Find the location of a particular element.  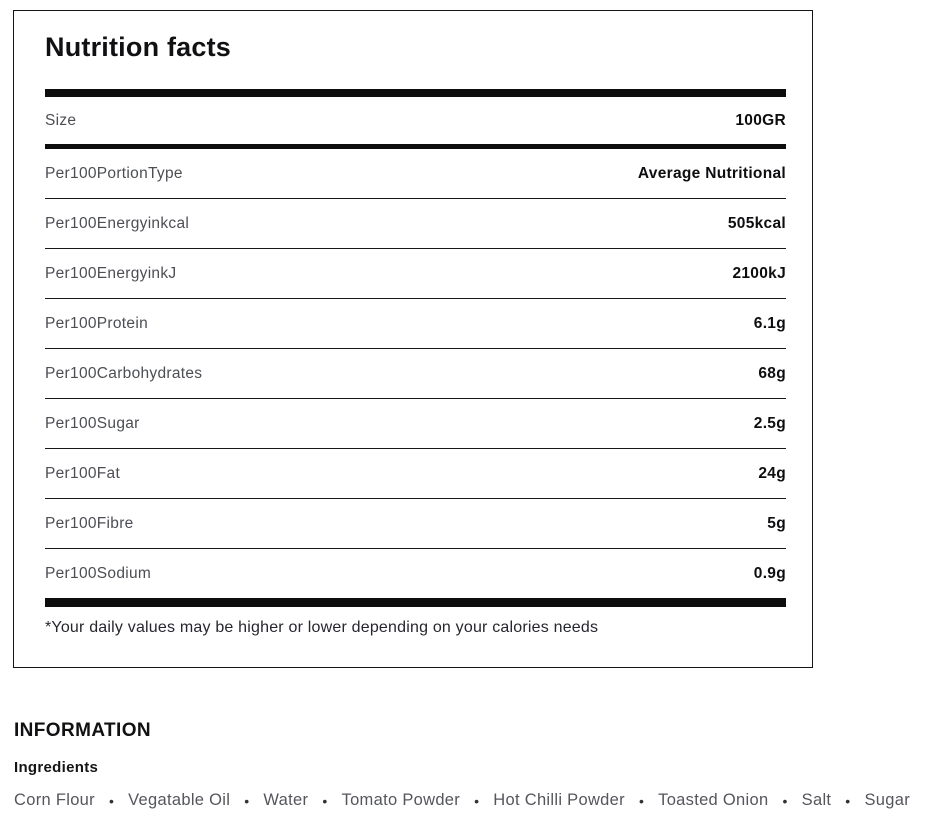

nutrition-row-label: Per100Carbohydrates is located at coordinates (124, 373).